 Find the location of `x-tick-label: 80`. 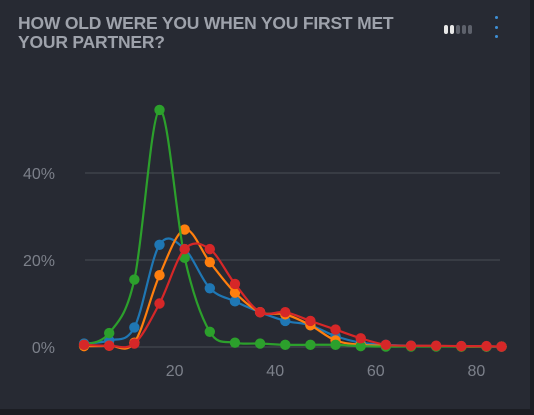

x-tick-label: 80 is located at coordinates (477, 371).